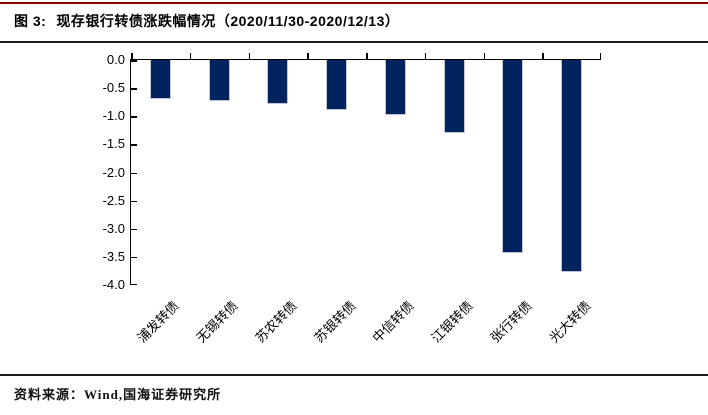  Describe the element at coordinates (113, 116) in the screenshot. I see `y-axis-tick-label: -1.0` at that location.